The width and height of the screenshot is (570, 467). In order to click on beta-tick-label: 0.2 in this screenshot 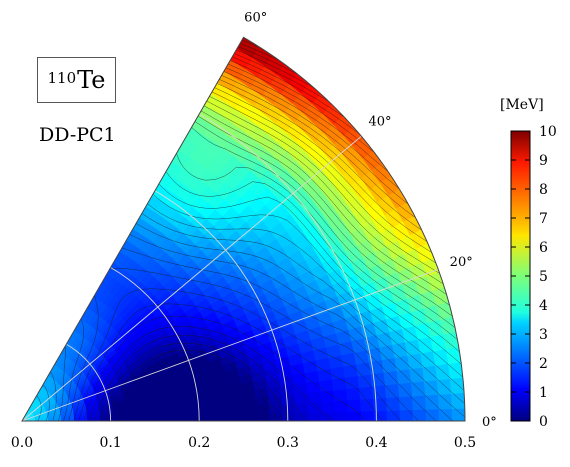, I will do `click(199, 443)`.